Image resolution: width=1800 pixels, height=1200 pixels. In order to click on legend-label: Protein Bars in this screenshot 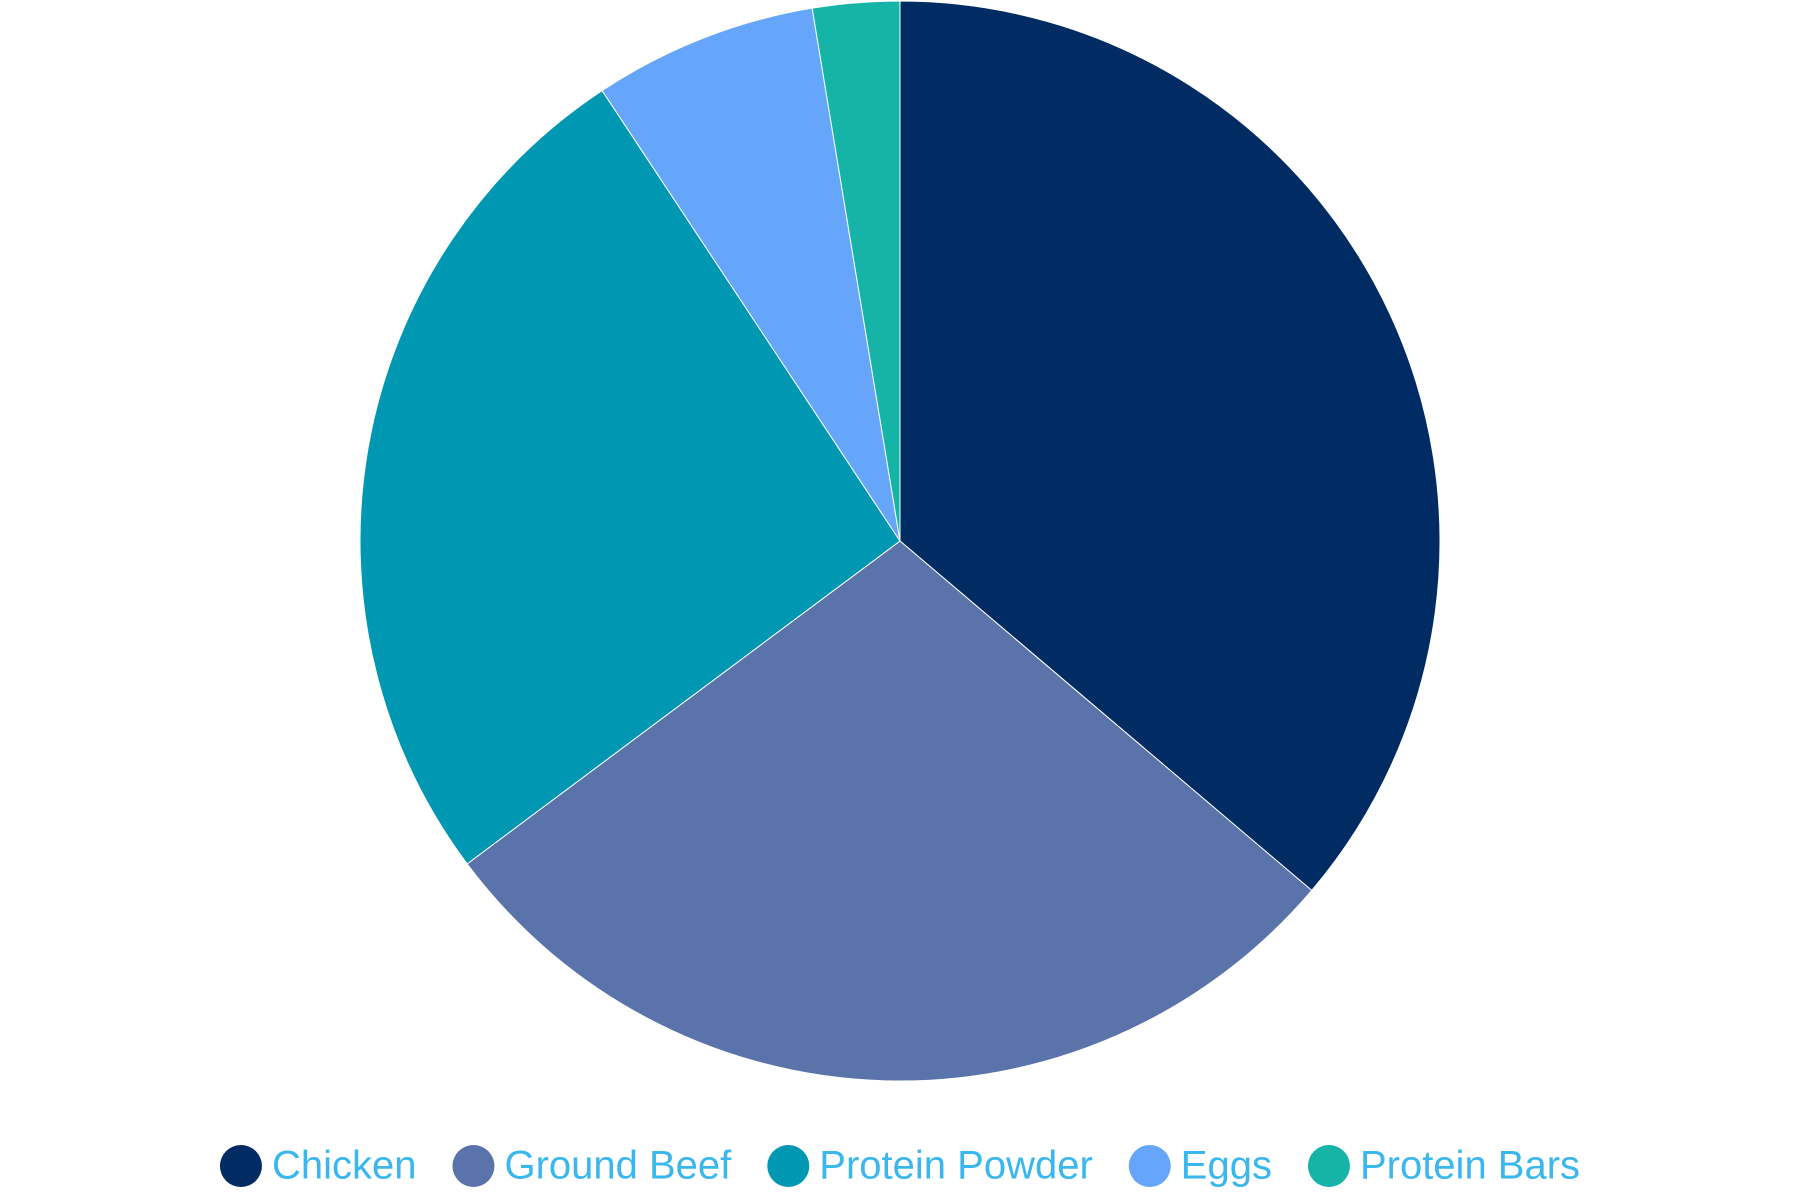, I will do `click(1470, 1166)`.